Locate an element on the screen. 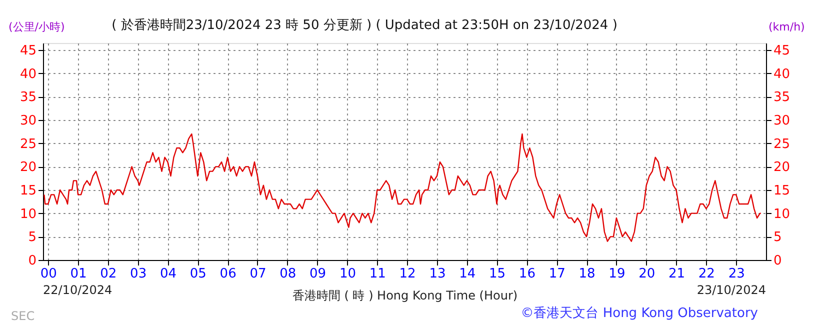 The image size is (819, 323). x-tick-label: 23 is located at coordinates (736, 274).